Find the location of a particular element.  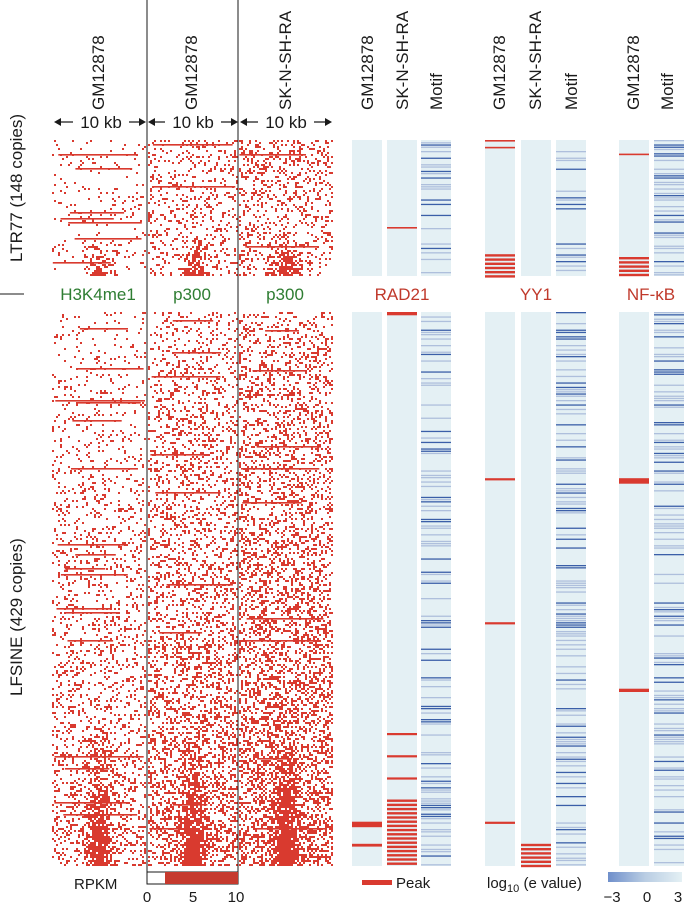

col-header-rad21-gm: GM12878 is located at coordinates (367, 72).